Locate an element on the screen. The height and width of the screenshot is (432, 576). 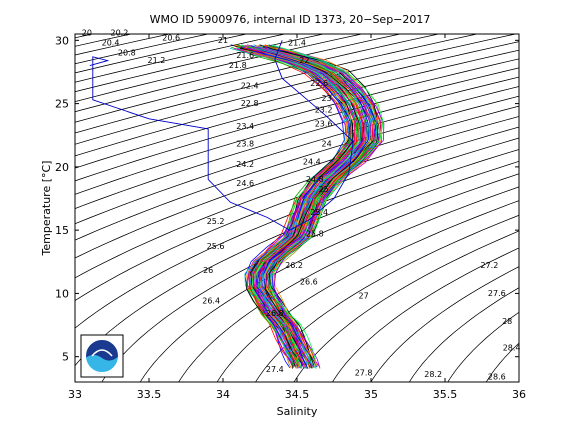
contour-label: 26 is located at coordinates (208, 270).